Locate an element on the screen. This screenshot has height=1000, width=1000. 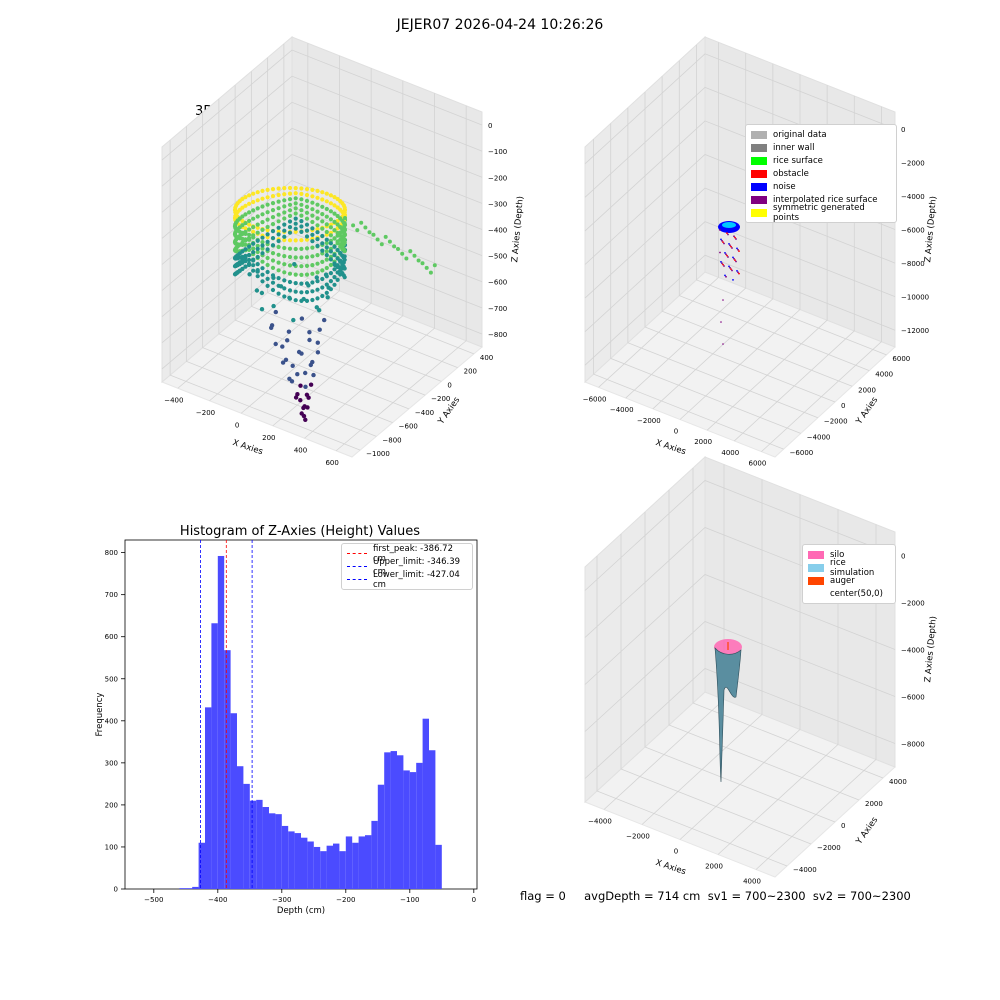
plot1-y-gridline is located at coordinates (362, 212).